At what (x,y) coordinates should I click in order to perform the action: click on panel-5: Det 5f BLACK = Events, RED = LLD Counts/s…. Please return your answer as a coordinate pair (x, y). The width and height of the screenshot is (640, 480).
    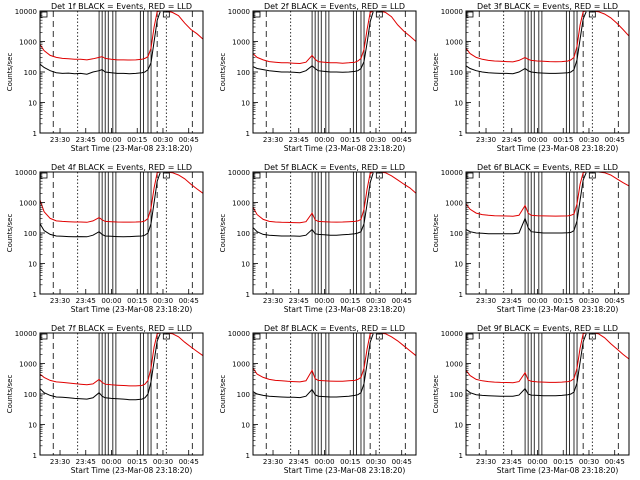
    Looking at the image, I should click on (318, 238).